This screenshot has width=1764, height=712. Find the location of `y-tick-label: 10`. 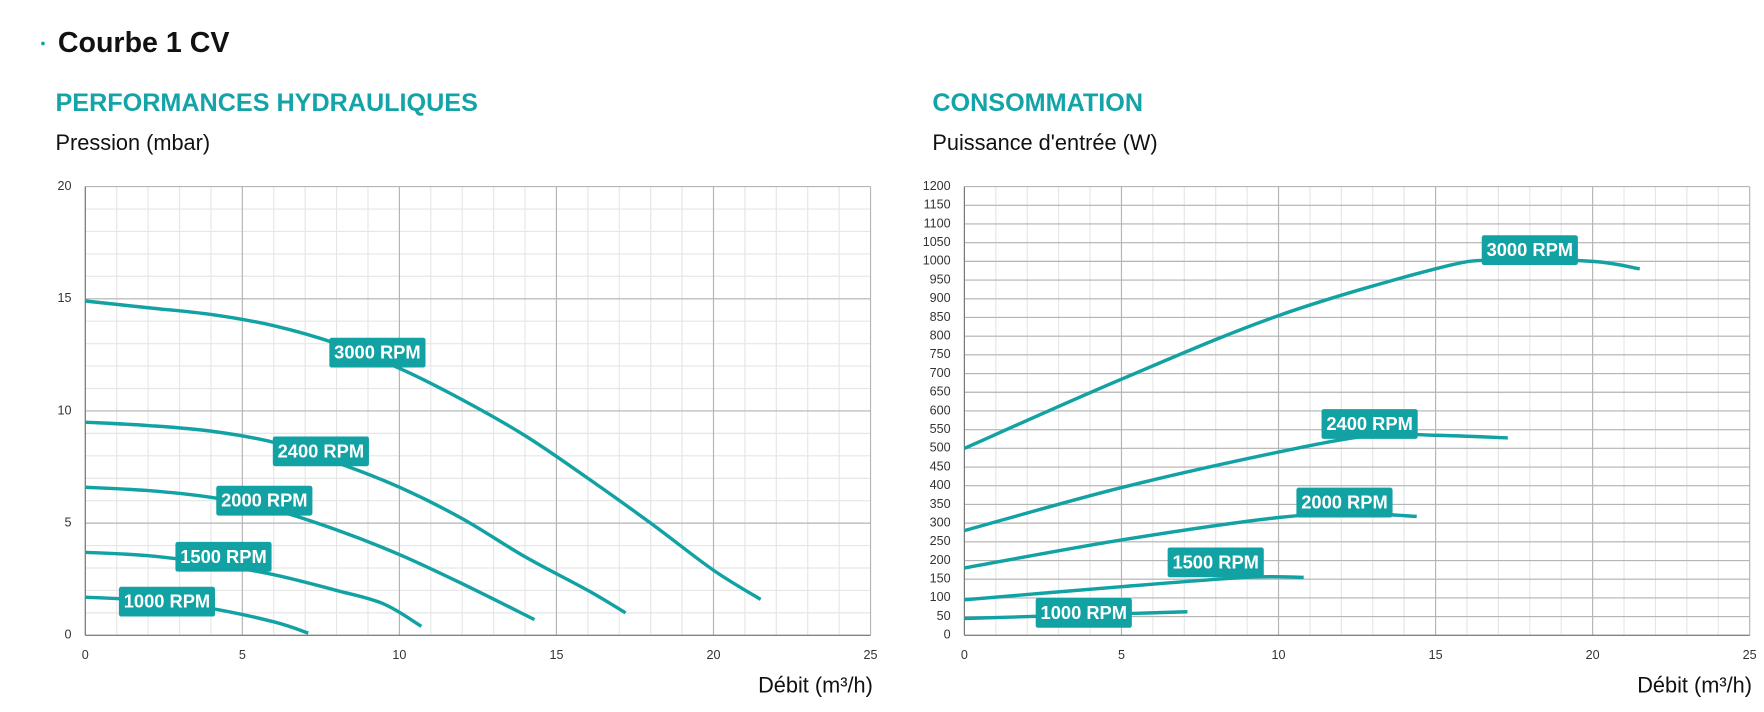

y-tick-label: 10 is located at coordinates (65, 410).